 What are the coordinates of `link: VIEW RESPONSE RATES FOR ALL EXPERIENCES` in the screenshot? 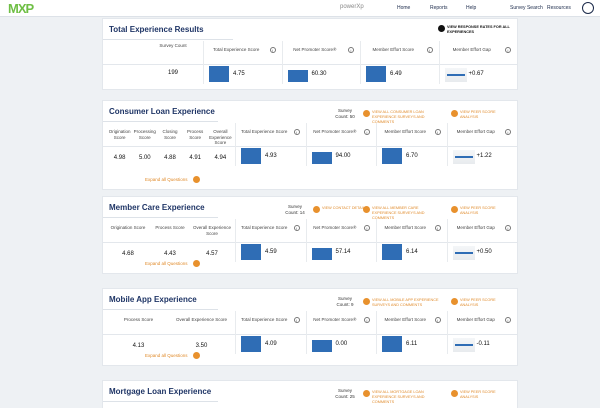 It's located at (478, 29).